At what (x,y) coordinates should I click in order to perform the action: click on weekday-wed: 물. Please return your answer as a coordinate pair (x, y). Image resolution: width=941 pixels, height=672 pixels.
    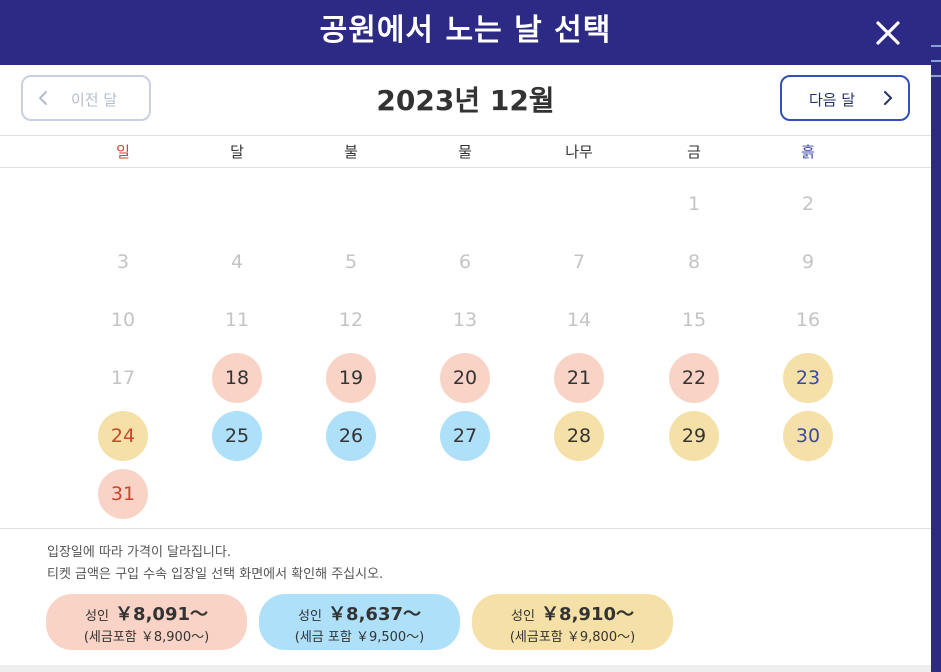
    Looking at the image, I should click on (465, 152).